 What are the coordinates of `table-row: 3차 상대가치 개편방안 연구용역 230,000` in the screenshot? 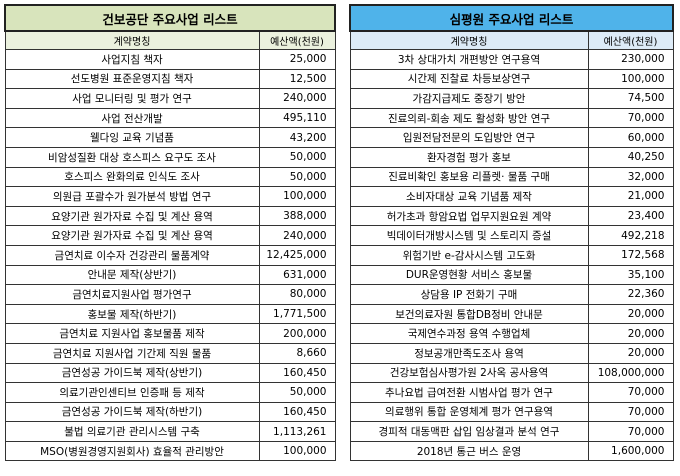 It's located at (511, 59).